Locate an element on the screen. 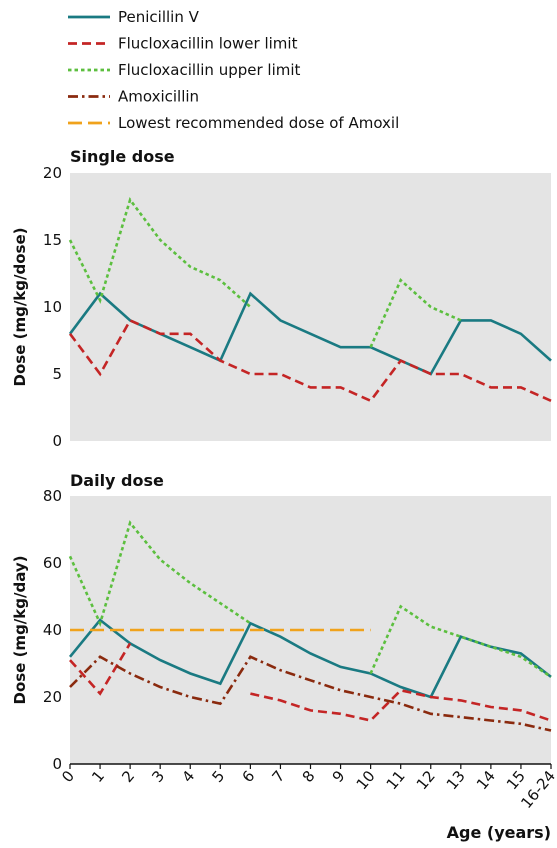  x-tick-label: 15 is located at coordinates (516, 780).